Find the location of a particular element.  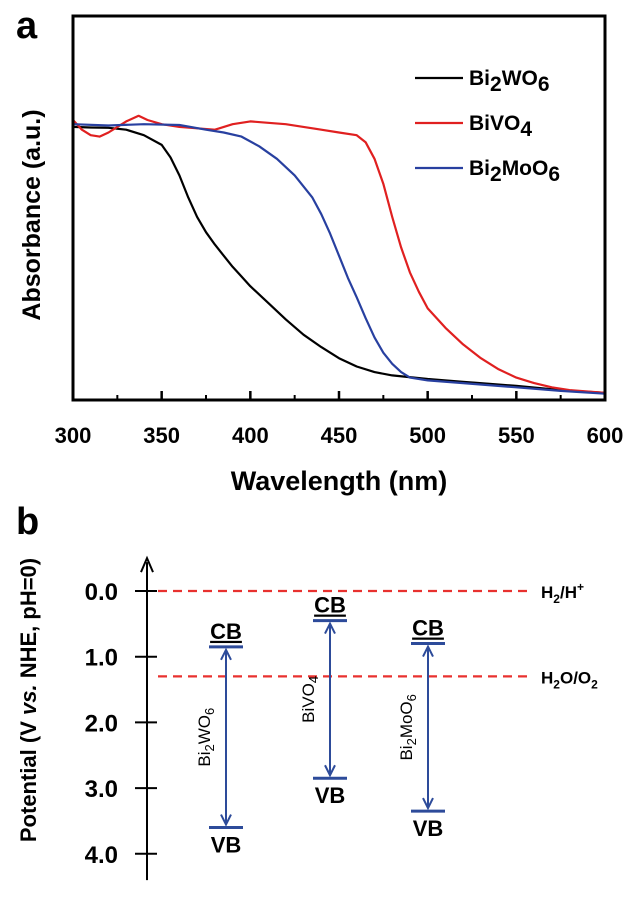

legend-label: Bi2MoO6 is located at coordinates (514, 171).